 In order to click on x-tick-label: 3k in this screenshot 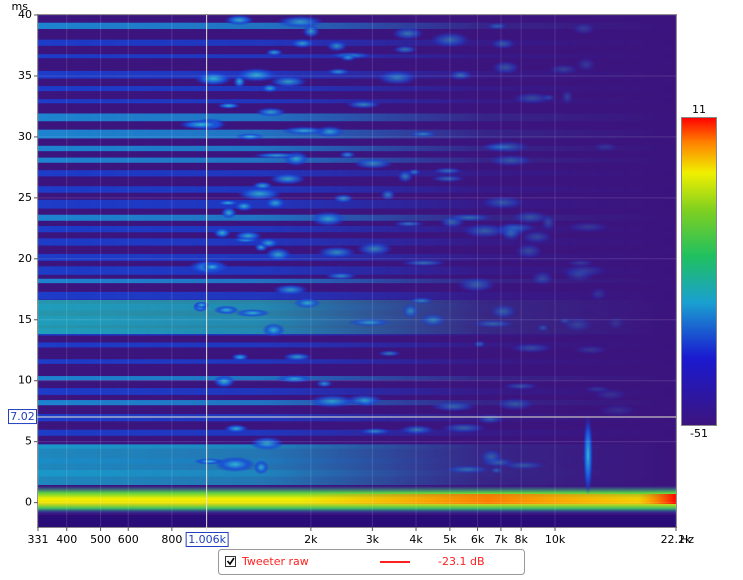, I will do `click(373, 539)`.